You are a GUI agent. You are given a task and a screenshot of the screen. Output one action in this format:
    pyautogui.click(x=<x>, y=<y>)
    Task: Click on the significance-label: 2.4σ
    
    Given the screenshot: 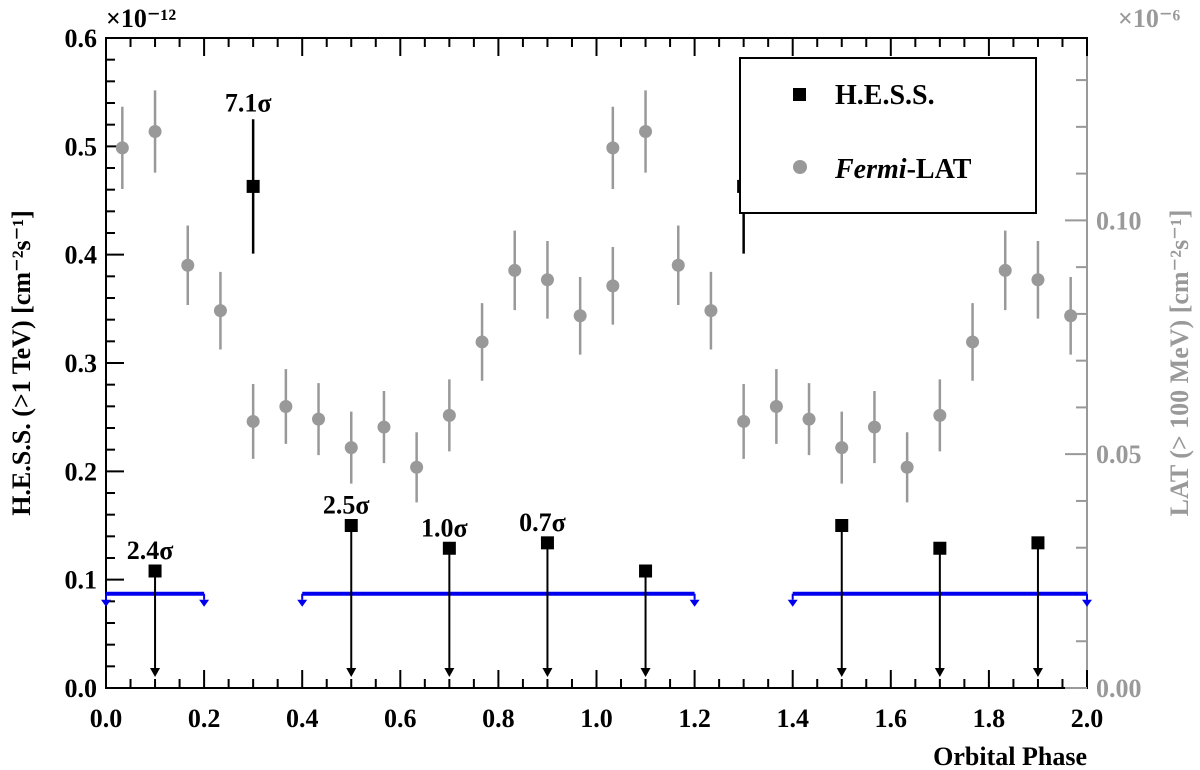 What is the action you would take?
    pyautogui.click(x=150, y=550)
    